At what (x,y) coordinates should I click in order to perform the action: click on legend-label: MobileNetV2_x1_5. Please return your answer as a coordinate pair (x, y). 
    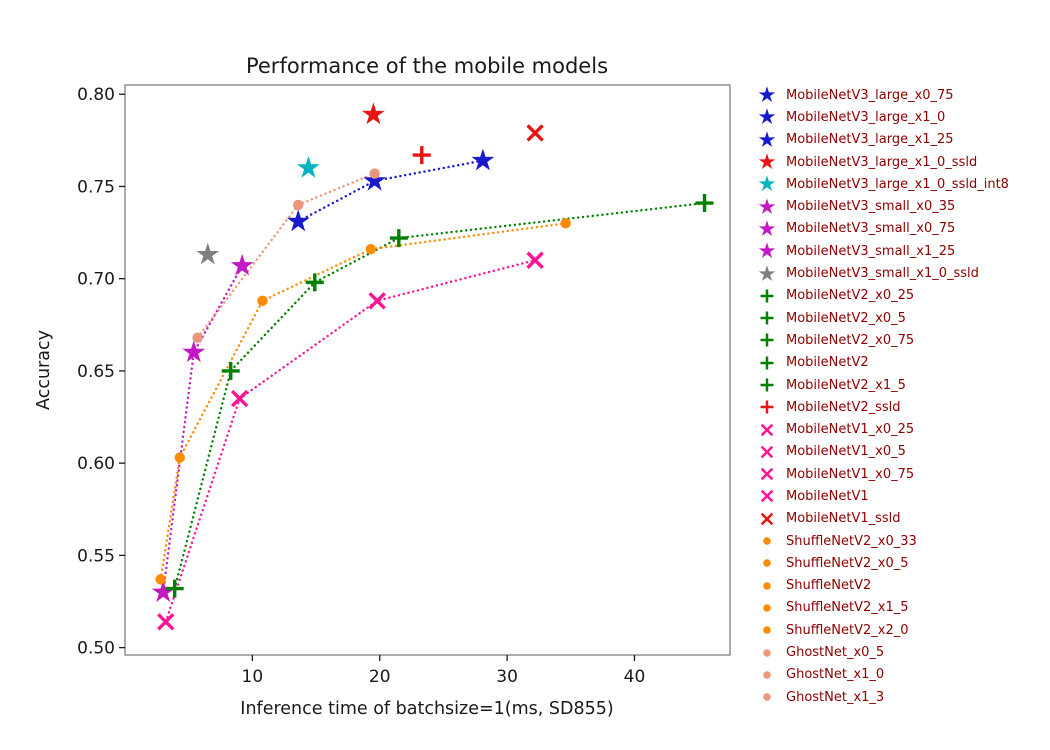
    Looking at the image, I should click on (846, 385).